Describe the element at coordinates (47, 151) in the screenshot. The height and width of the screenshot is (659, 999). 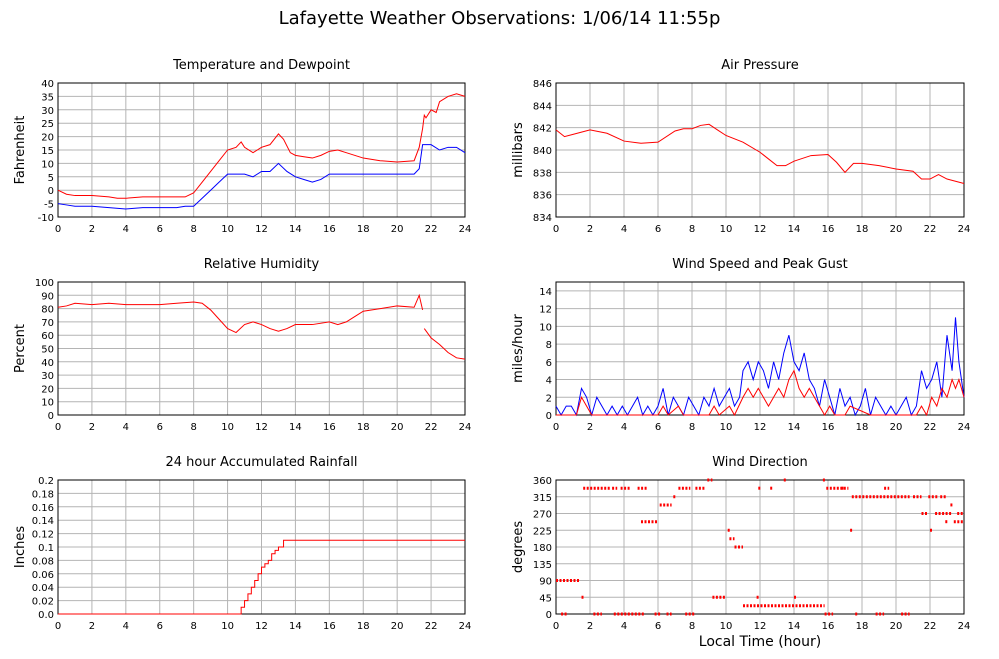
I see `y-tick-label: 15` at that location.